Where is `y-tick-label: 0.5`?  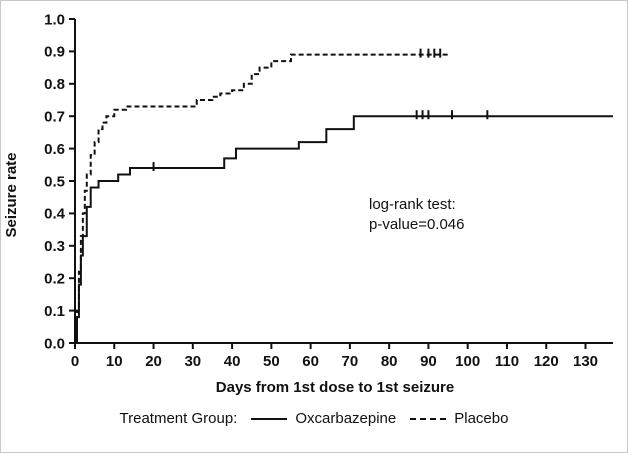
y-tick-label: 0.5 is located at coordinates (54, 181).